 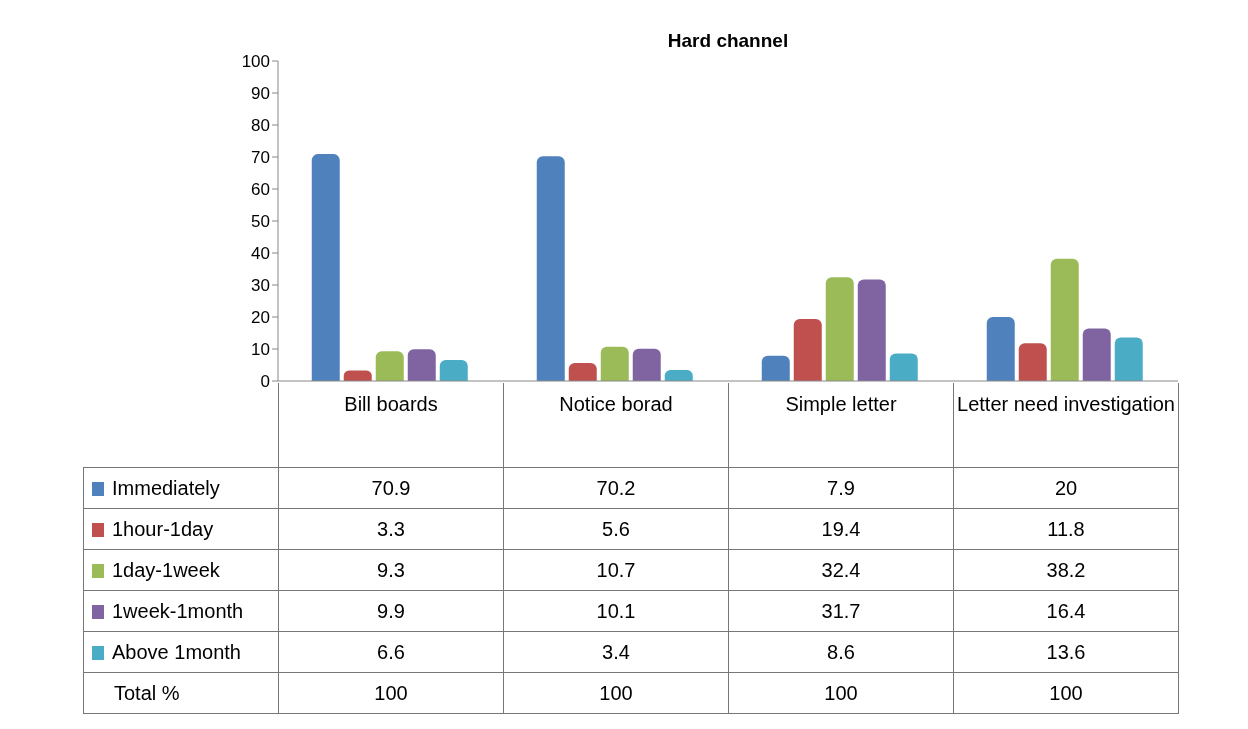 What do you see at coordinates (391, 425) in the screenshot?
I see `x-tick-label: Bill boards` at bounding box center [391, 425].